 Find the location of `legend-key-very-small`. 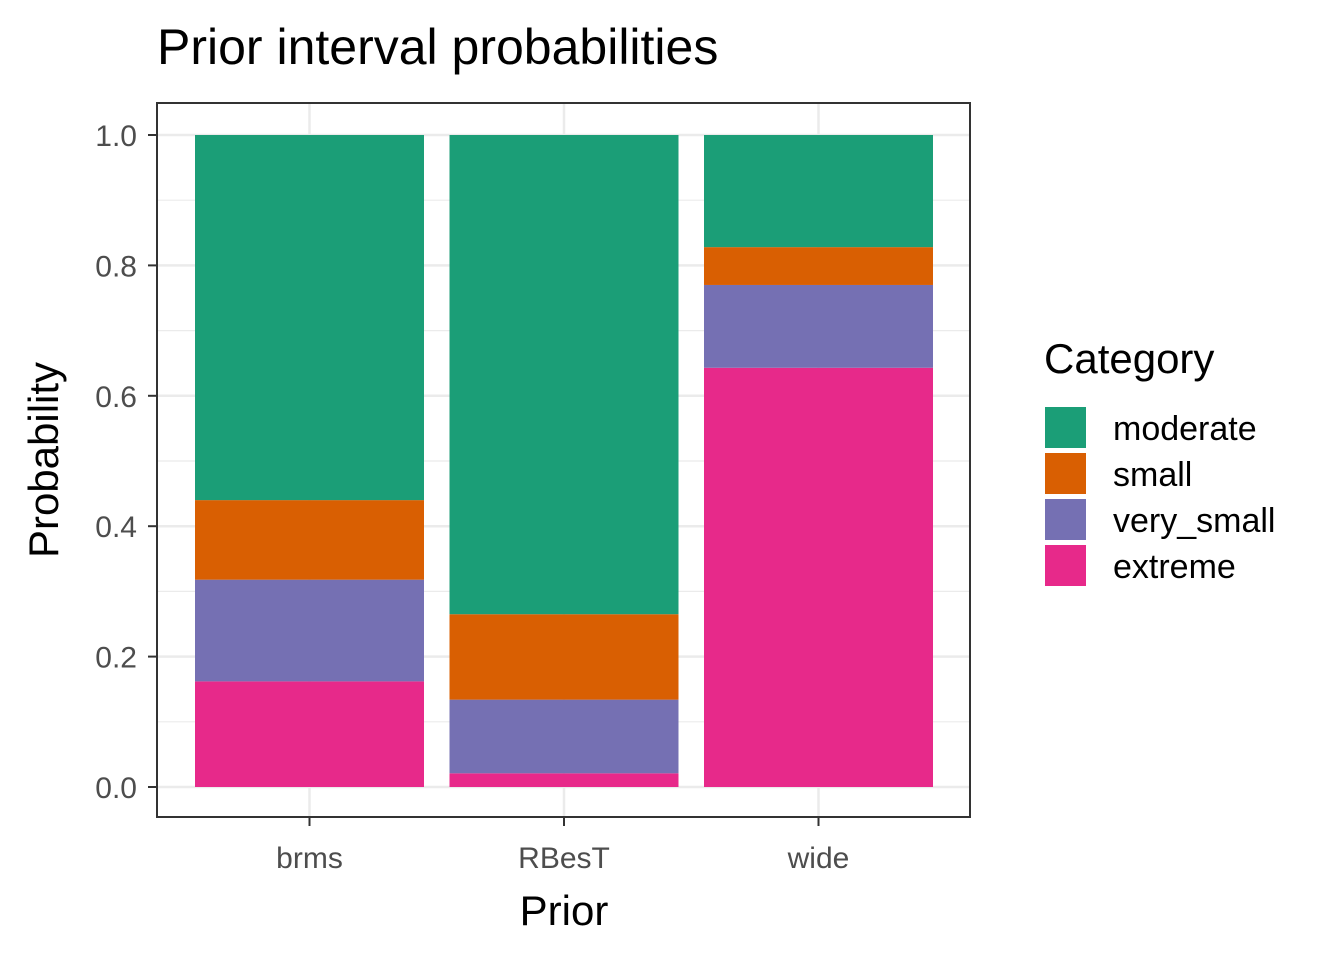

legend-key-very-small is located at coordinates (1065, 519).